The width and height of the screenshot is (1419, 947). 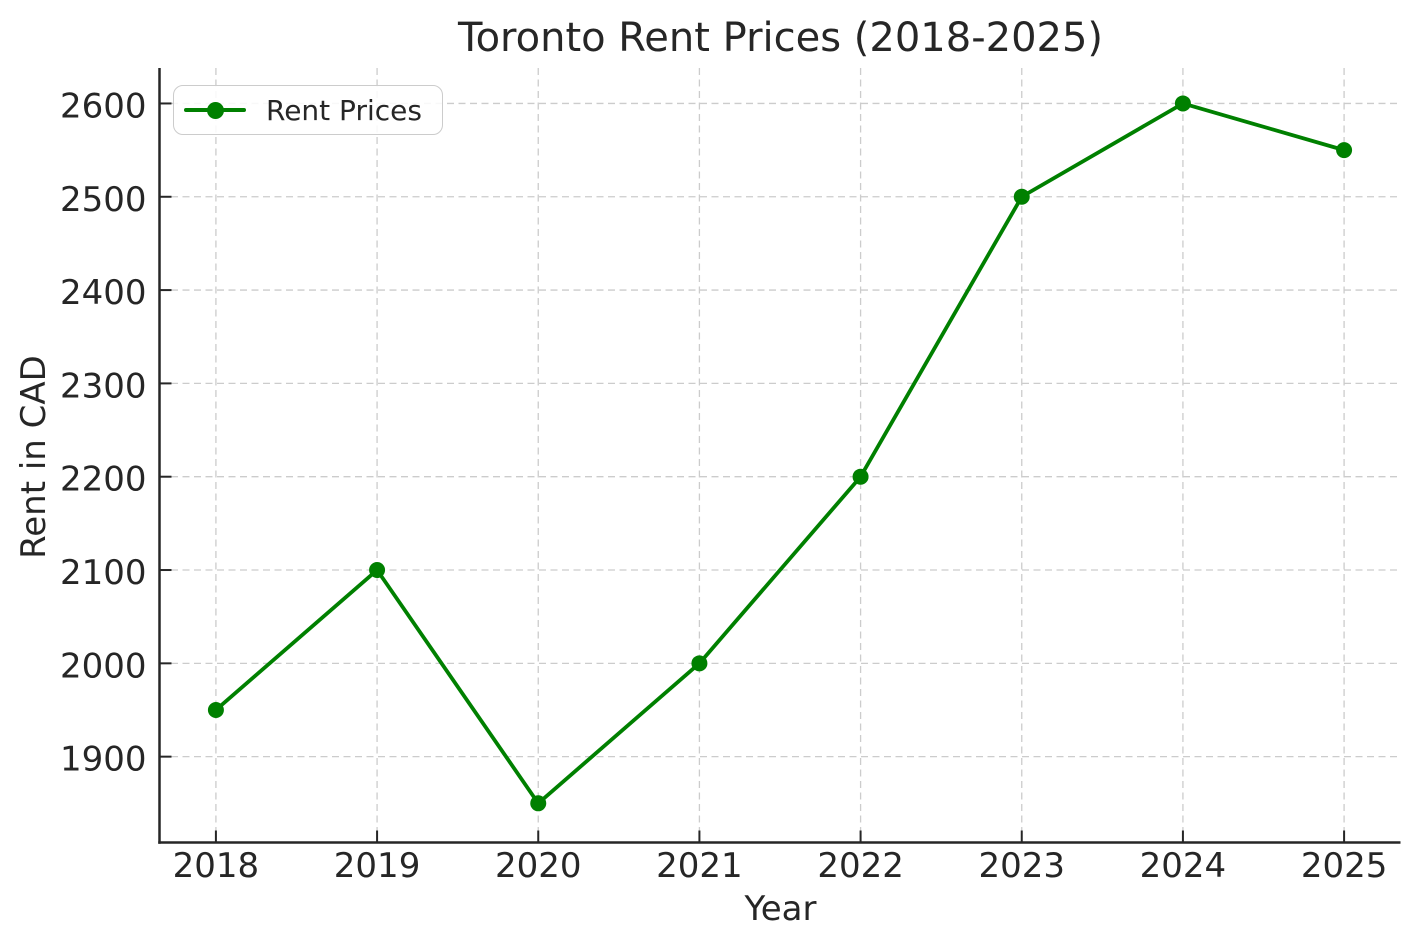 What do you see at coordinates (103, 106) in the screenshot?
I see `y-tick-label: 2600` at bounding box center [103, 106].